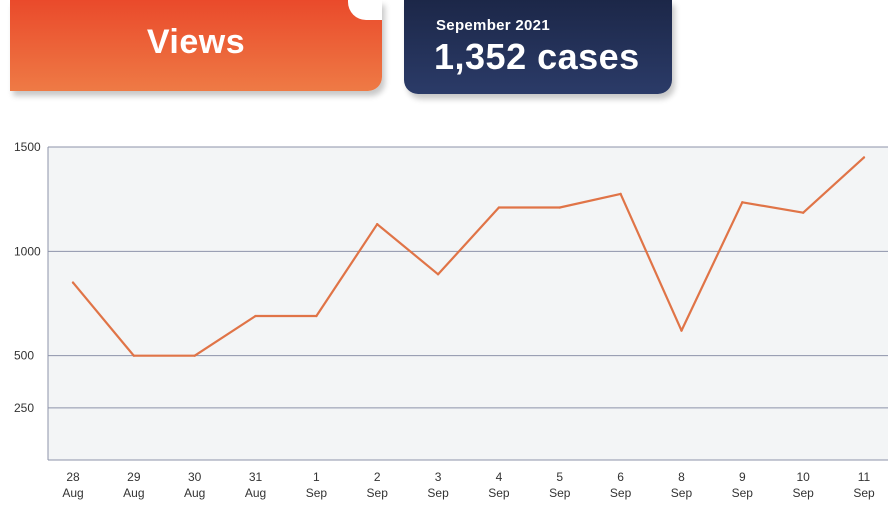 The image size is (890, 512). What do you see at coordinates (377, 477) in the screenshot?
I see `x-tick-label: 2` at bounding box center [377, 477].